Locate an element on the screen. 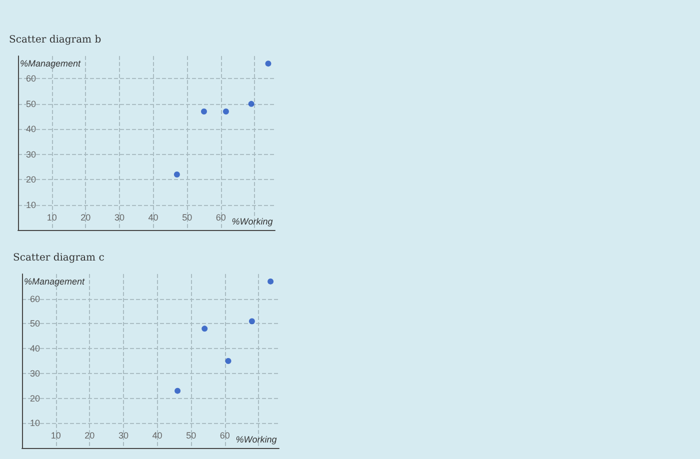  chart-title: Scatter diagram c is located at coordinates (59, 258).